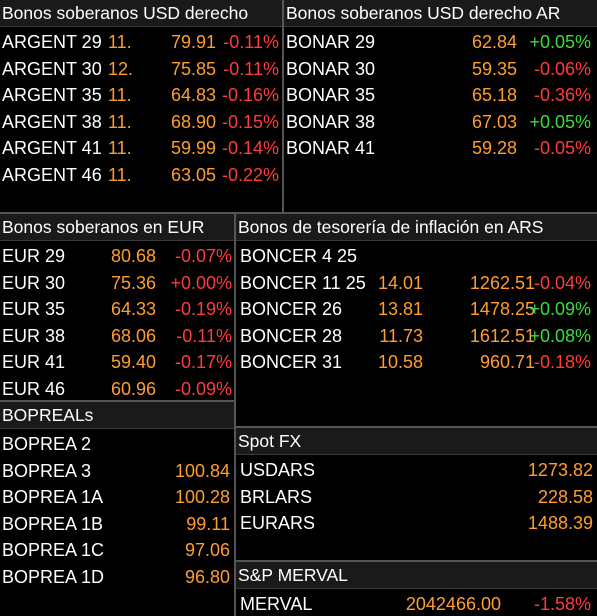  I want to click on table-row: MERVAL 2042466.00 -1.58%, so click(416, 603).